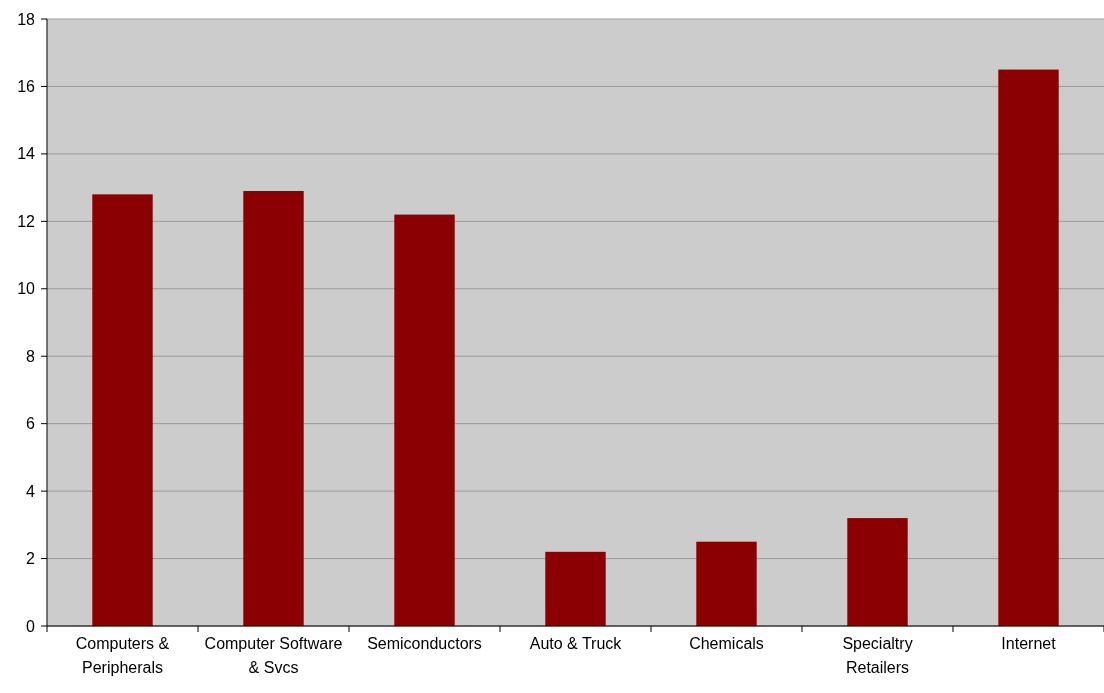 The height and width of the screenshot is (693, 1104). What do you see at coordinates (31, 491) in the screenshot?
I see `y-tick-label: 4` at bounding box center [31, 491].